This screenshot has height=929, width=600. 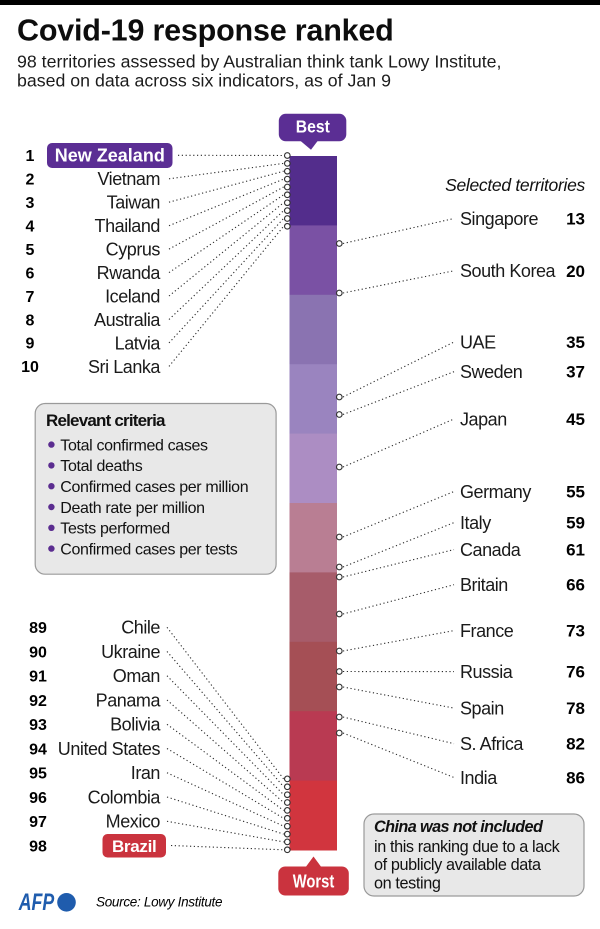 What do you see at coordinates (30, 227) in the screenshot?
I see `svg-text: 4` at bounding box center [30, 227].